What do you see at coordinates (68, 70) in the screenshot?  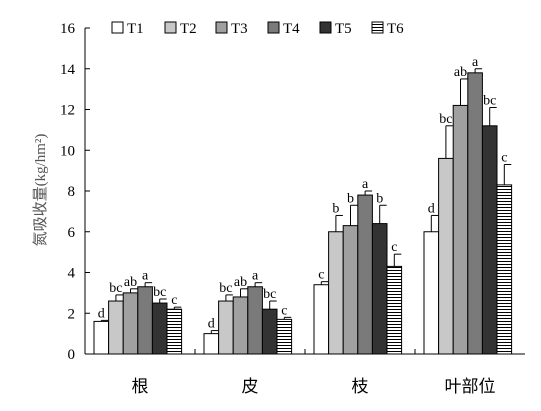 I see `y-tick-label: 14` at bounding box center [68, 70].